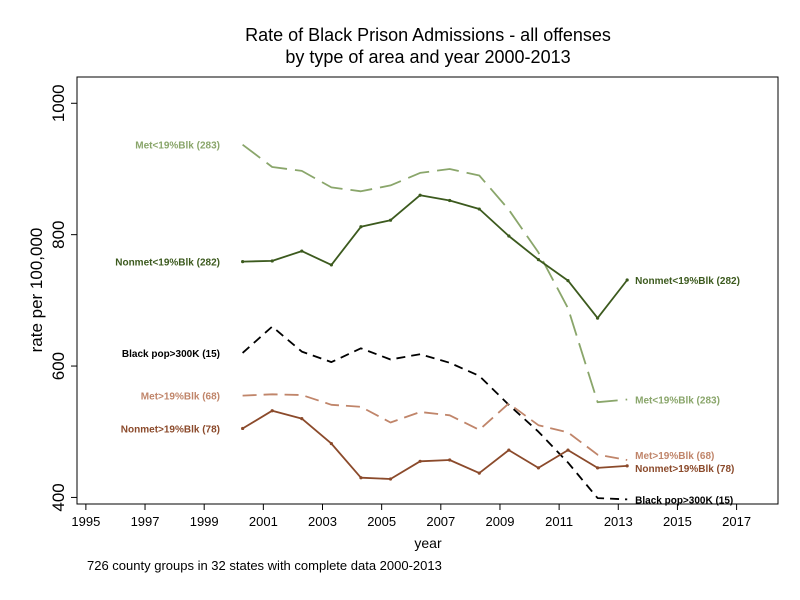  Describe the element at coordinates (263, 521) in the screenshot. I see `x-tick-label: 2001` at that location.